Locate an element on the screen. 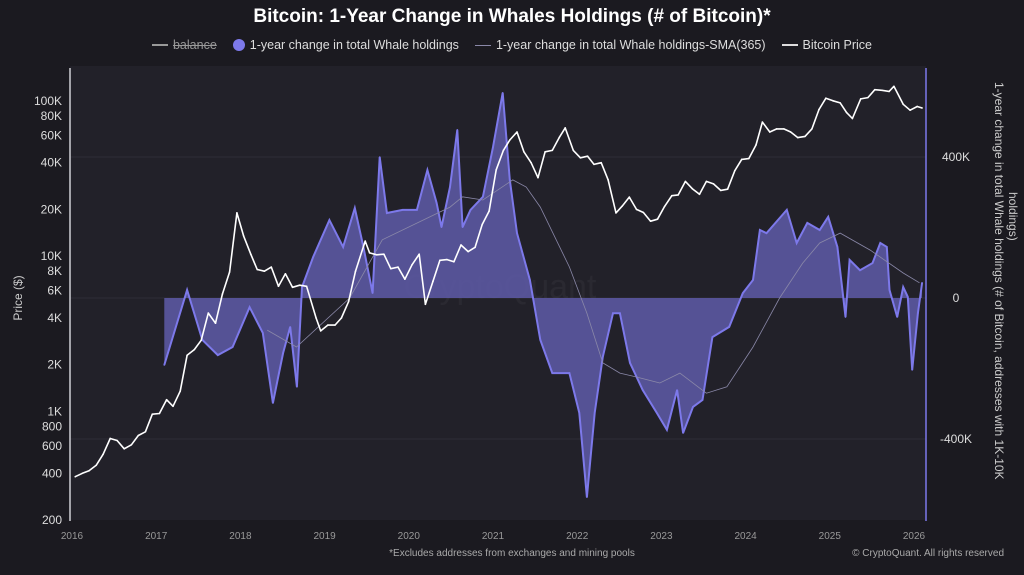 The width and height of the screenshot is (1024, 575). y-left-tick-label: 60K is located at coordinates (51, 135).